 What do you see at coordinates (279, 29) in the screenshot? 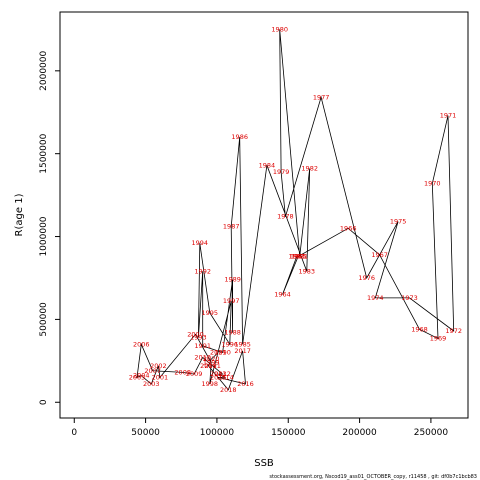
I see `year-label-1980: 1980` at bounding box center [279, 29].